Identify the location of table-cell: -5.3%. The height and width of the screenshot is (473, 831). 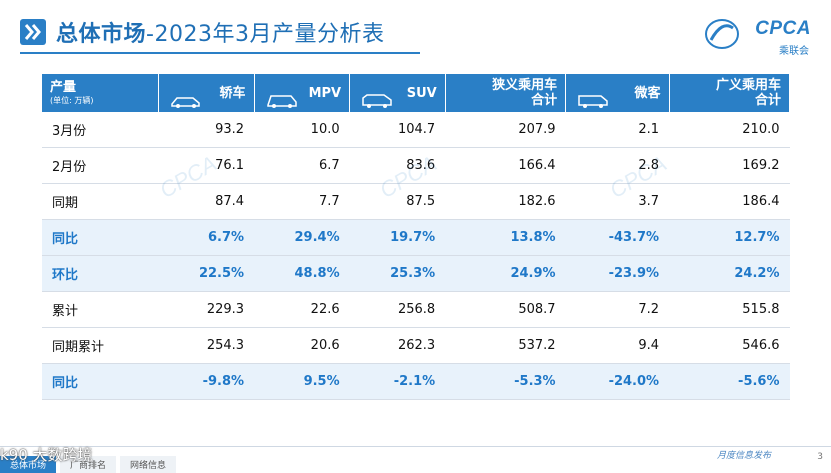
(505, 381).